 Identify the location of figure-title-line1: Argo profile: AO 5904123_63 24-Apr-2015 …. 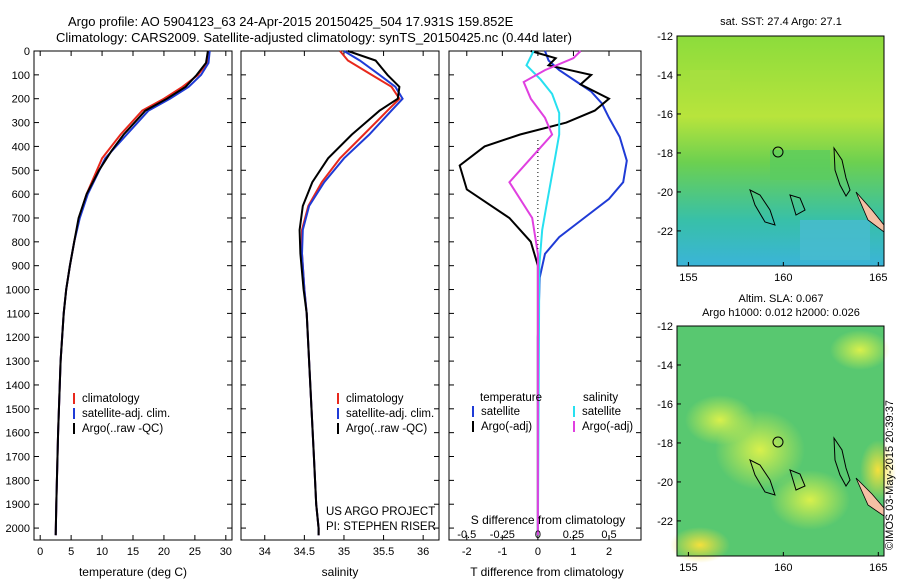
(291, 21).